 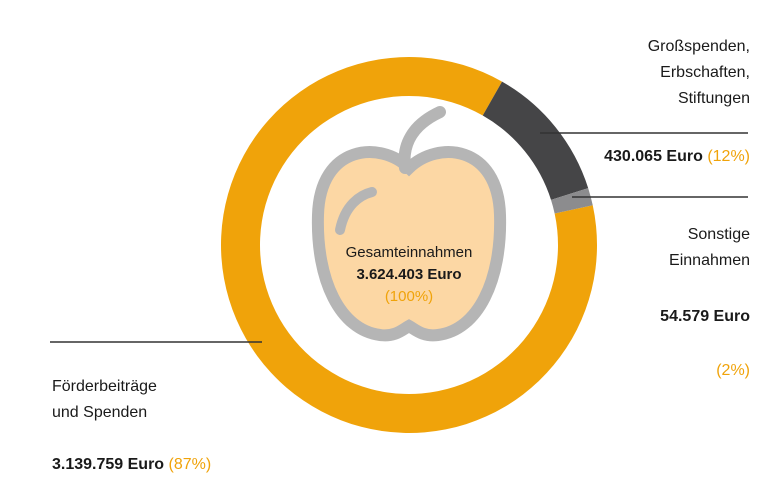 What do you see at coordinates (705, 316) in the screenshot?
I see `value-label: 54.579 Euro` at bounding box center [705, 316].